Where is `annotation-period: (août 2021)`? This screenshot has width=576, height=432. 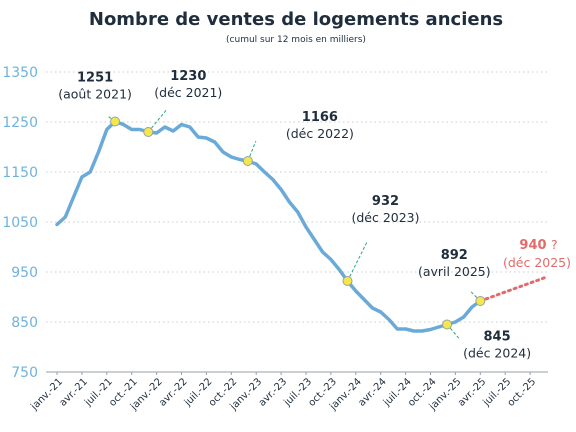
annotation-period: (août 2021) is located at coordinates (95, 94).